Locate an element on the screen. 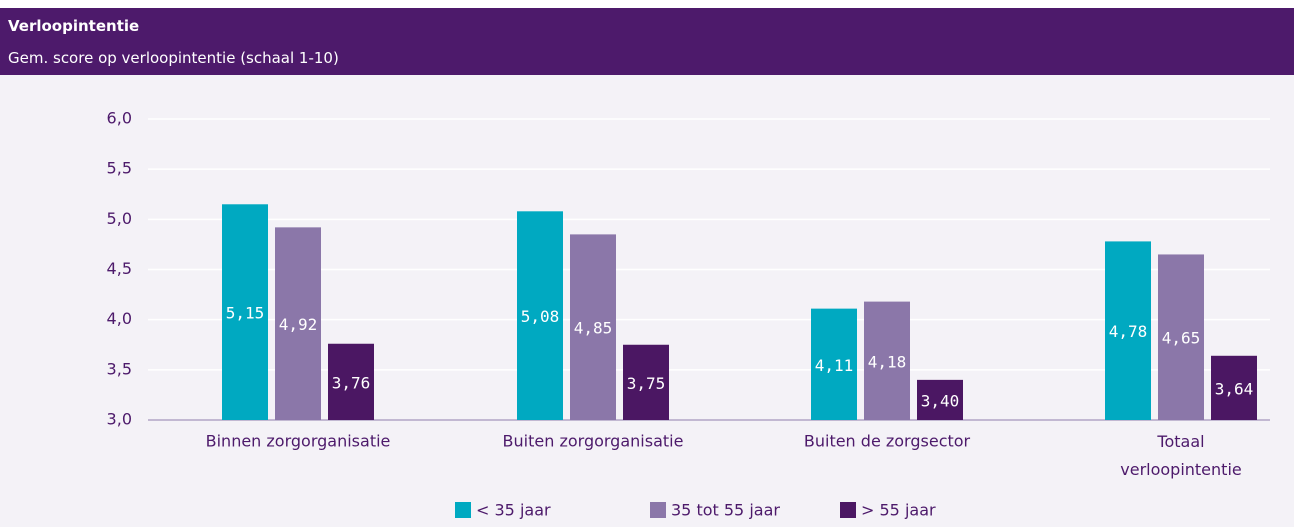 The height and width of the screenshot is (527, 1294). bar-value-label: 3,76 is located at coordinates (351, 382).